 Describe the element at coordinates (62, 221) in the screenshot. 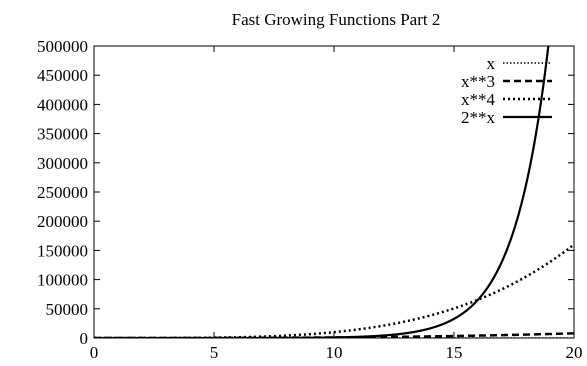

I see `y-tick-label: 200000` at that location.